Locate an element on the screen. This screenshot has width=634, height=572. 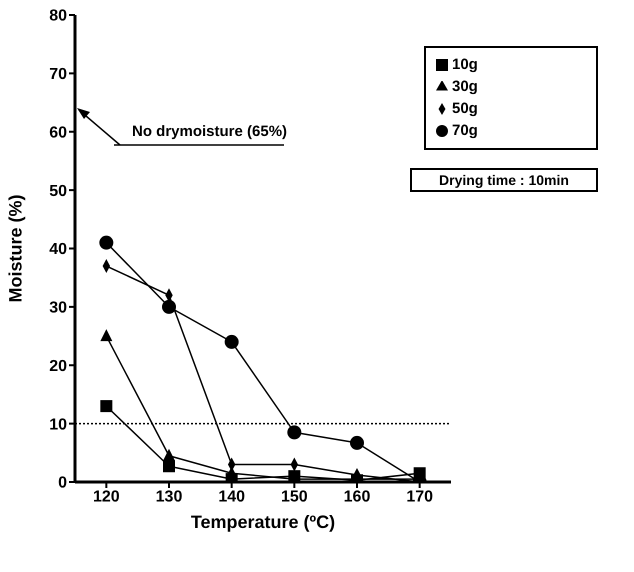
legend-label: 50g is located at coordinates (465, 108).